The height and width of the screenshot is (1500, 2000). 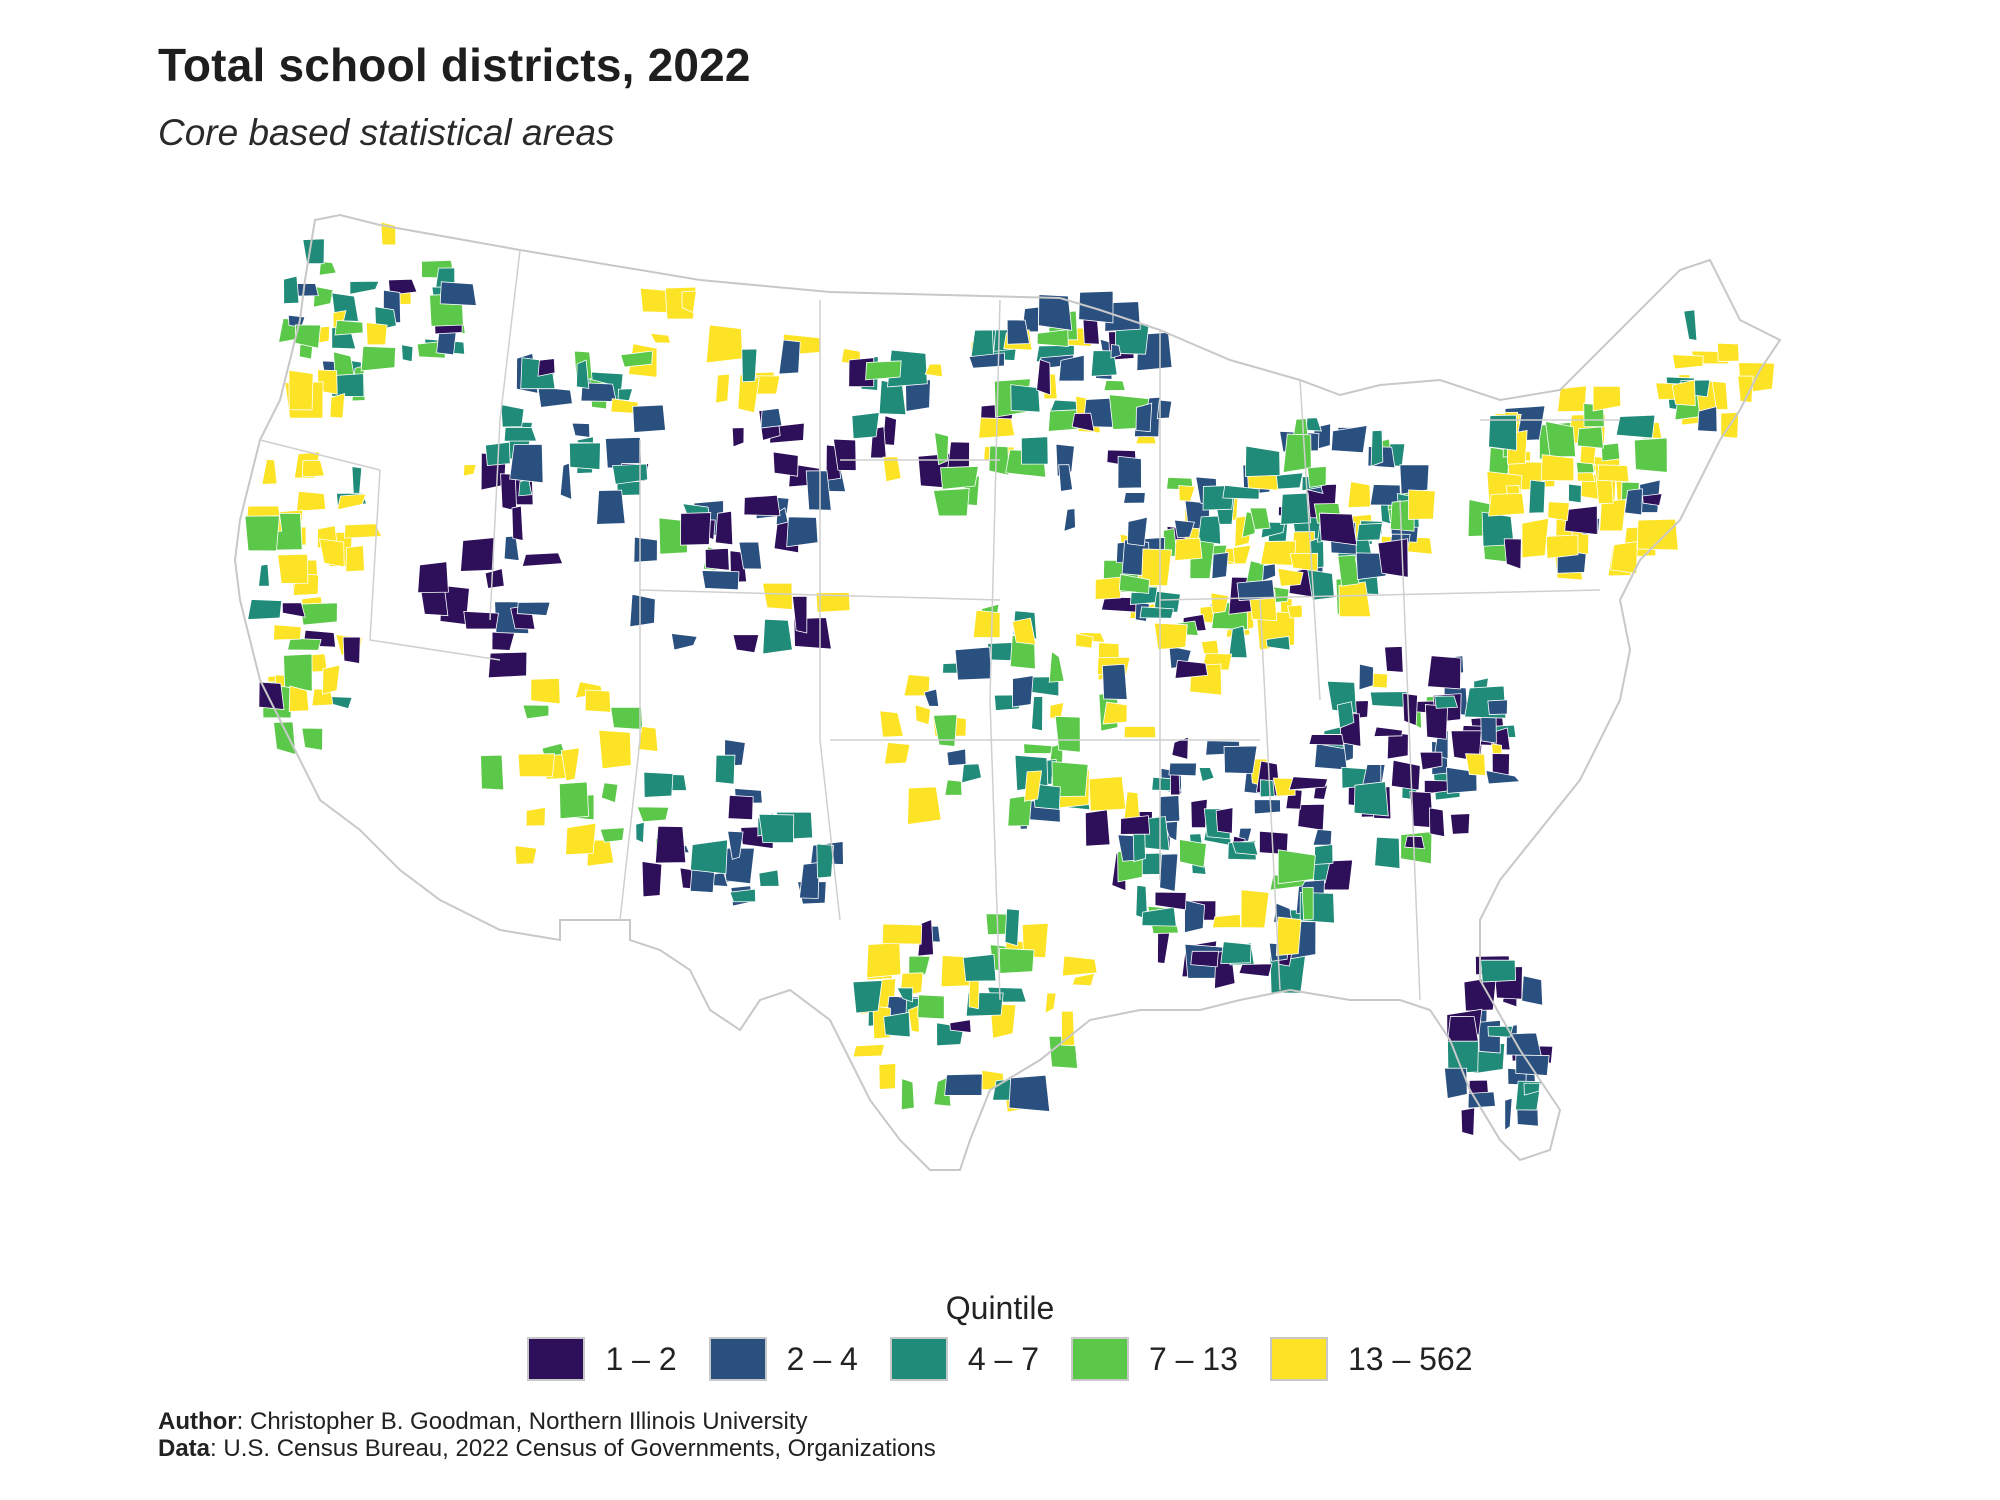 What do you see at coordinates (184, 1448) in the screenshot?
I see `data-label: Data` at bounding box center [184, 1448].